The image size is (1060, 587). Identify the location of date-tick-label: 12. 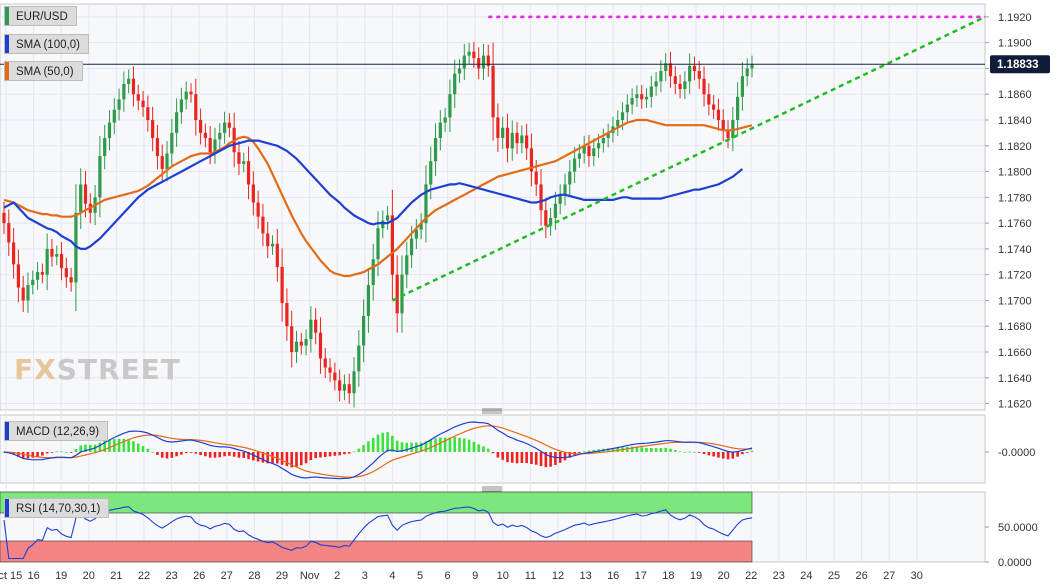
(558, 576).